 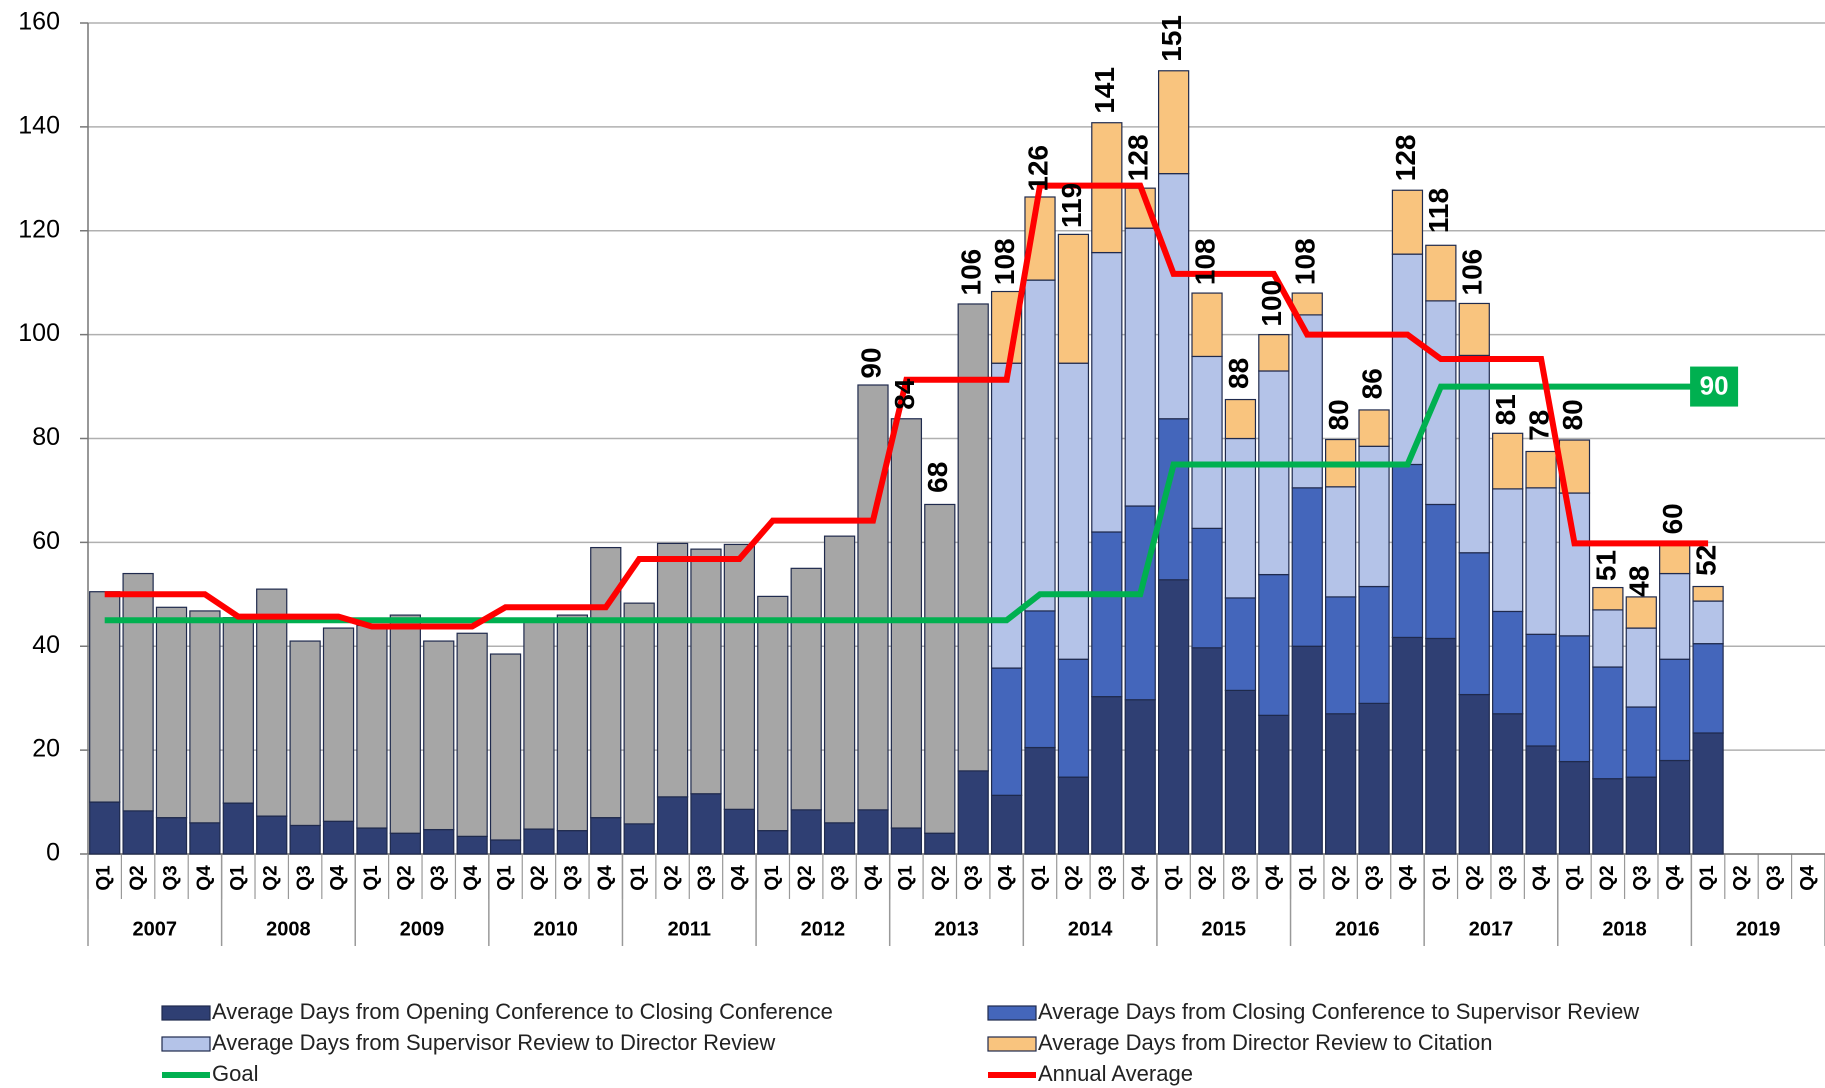 I want to click on total-label: 128, so click(x=1405, y=157).